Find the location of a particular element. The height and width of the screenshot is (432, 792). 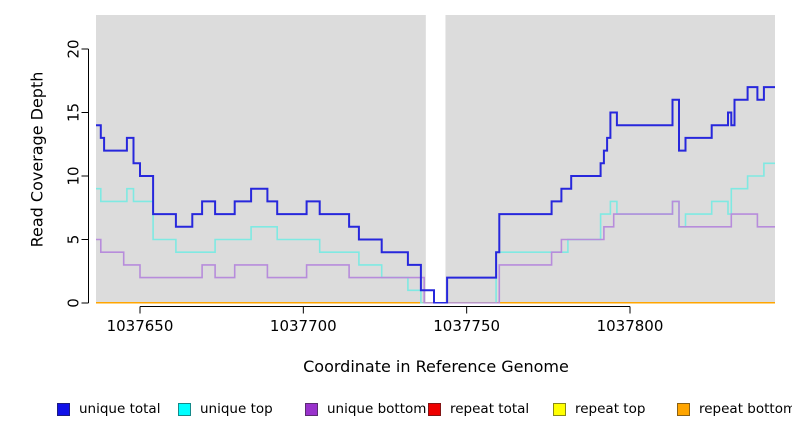

x-tick-label: 1037700 is located at coordinates (303, 326).